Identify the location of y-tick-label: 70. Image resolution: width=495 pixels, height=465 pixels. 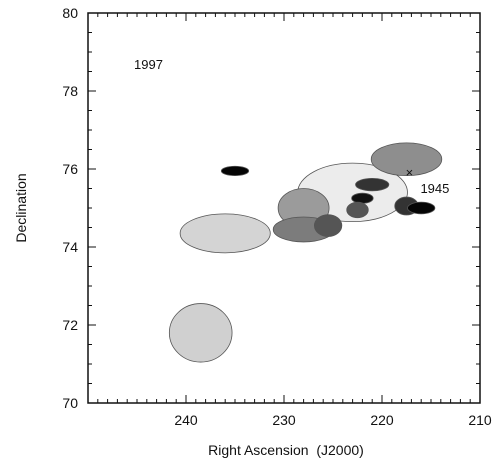
(70, 403).